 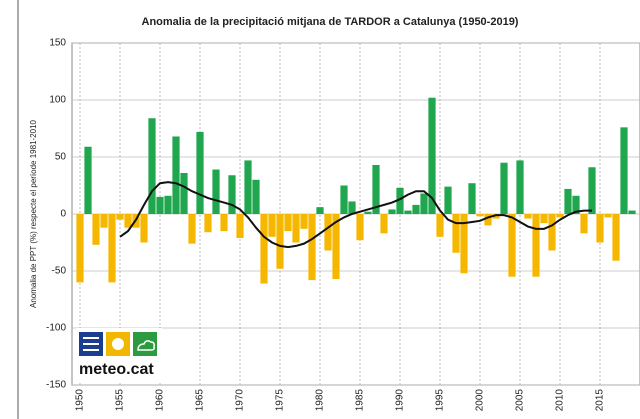 What do you see at coordinates (56, 328) in the screenshot?
I see `y-tick-label: -100` at bounding box center [56, 328].